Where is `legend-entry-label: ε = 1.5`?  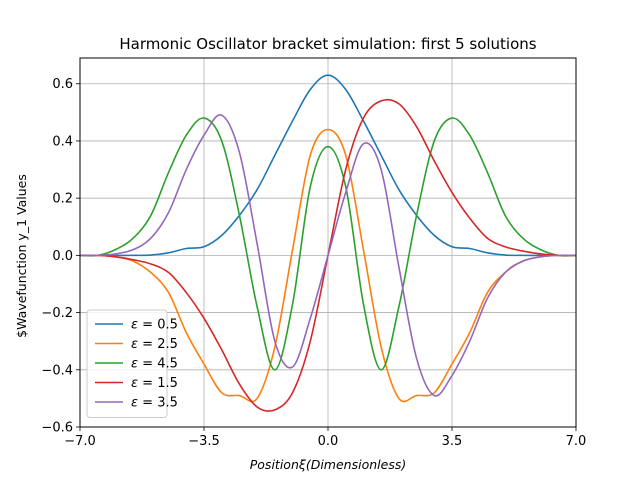 legend-entry-label: ε = 1.5 is located at coordinates (154, 383).